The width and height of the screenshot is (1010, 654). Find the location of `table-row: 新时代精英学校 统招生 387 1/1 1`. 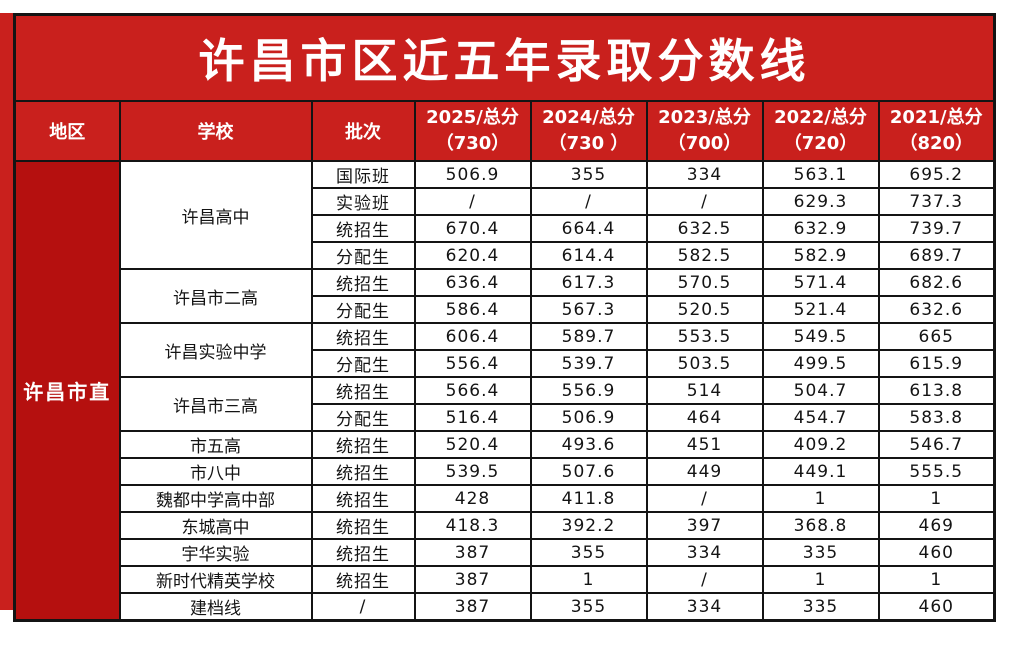

table-row: 新时代精英学校 统招生 387 1/1 1 is located at coordinates (505, 579).